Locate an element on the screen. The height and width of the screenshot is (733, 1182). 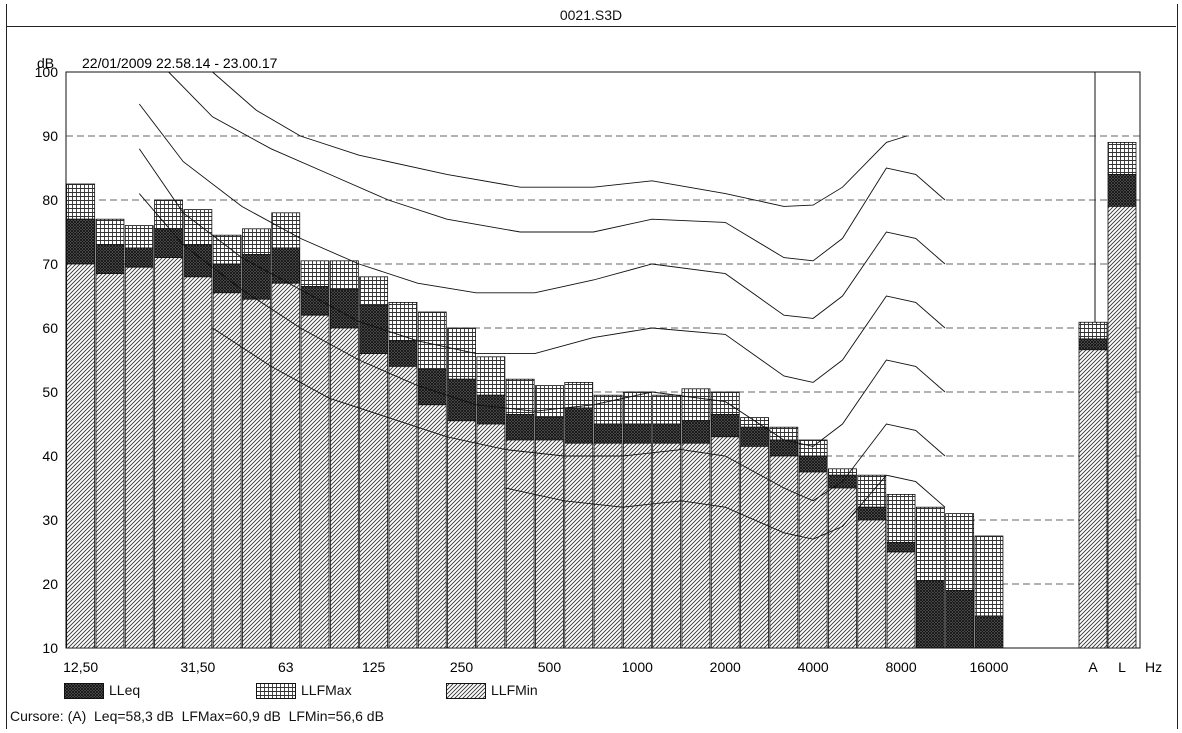
x-tick-label-32: A is located at coordinates (1093, 667).